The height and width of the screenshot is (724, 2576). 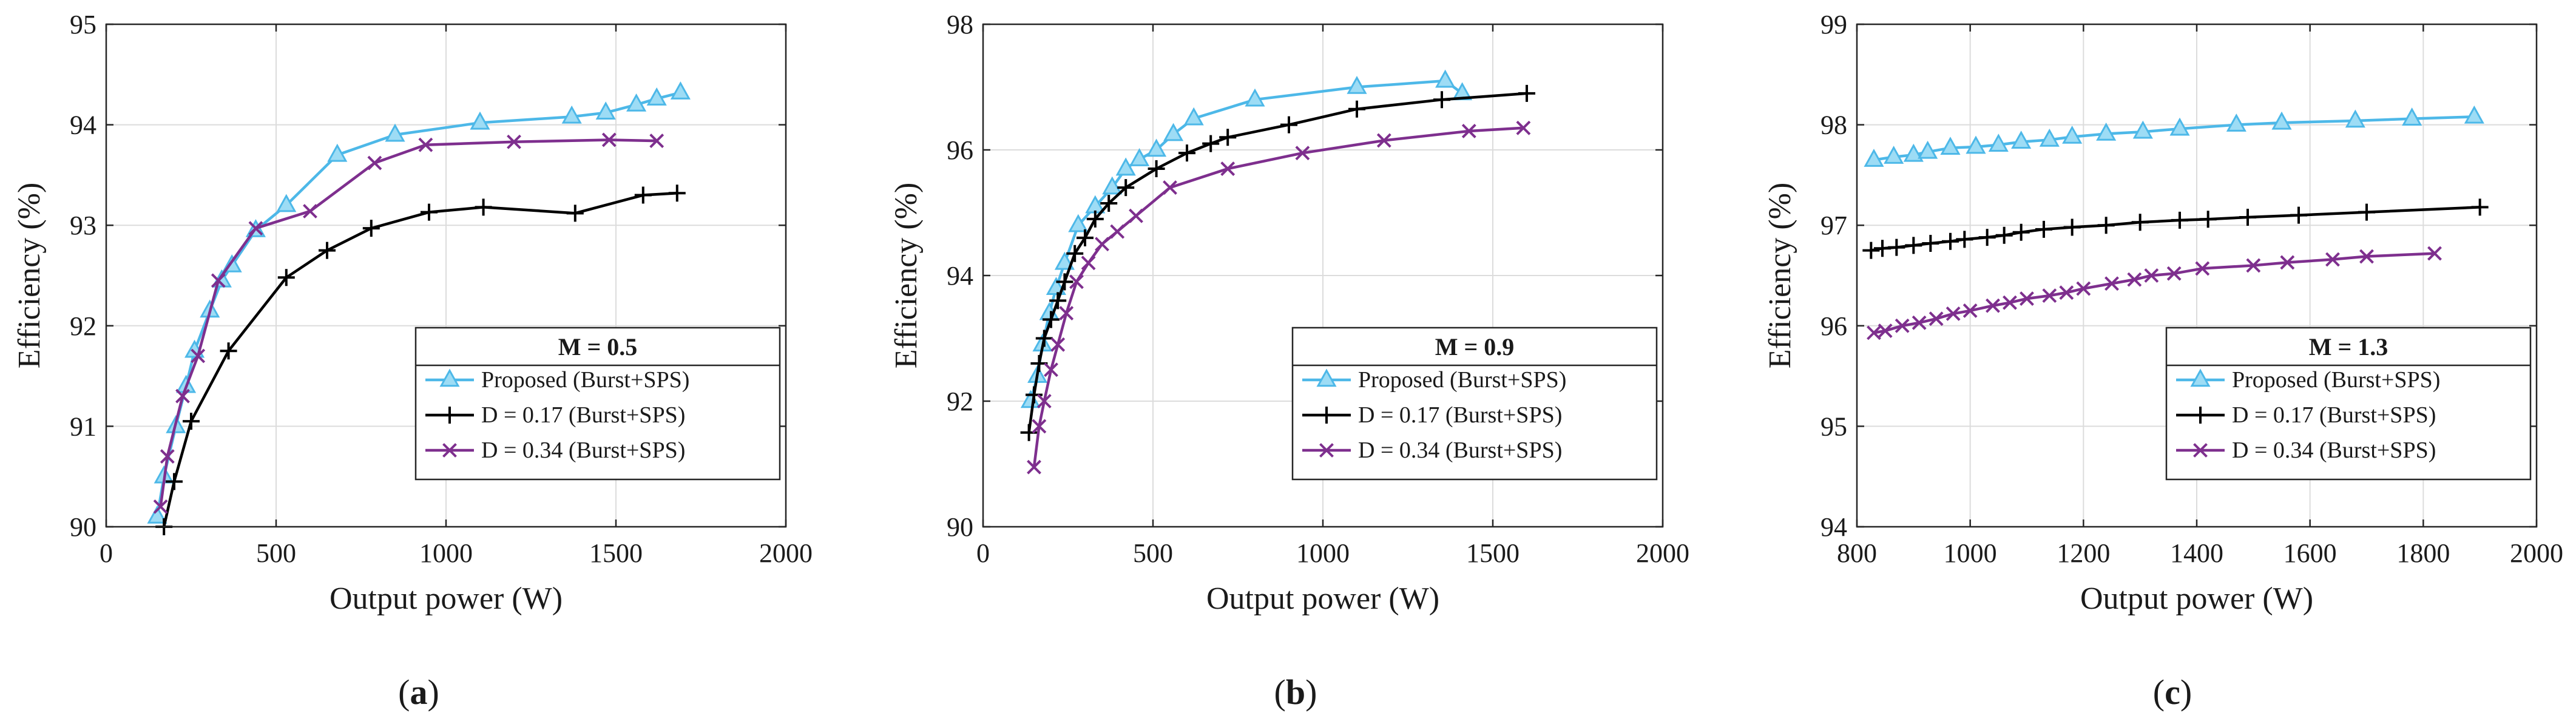 What do you see at coordinates (276, 553) in the screenshot?
I see `x-tick-label: 500` at bounding box center [276, 553].